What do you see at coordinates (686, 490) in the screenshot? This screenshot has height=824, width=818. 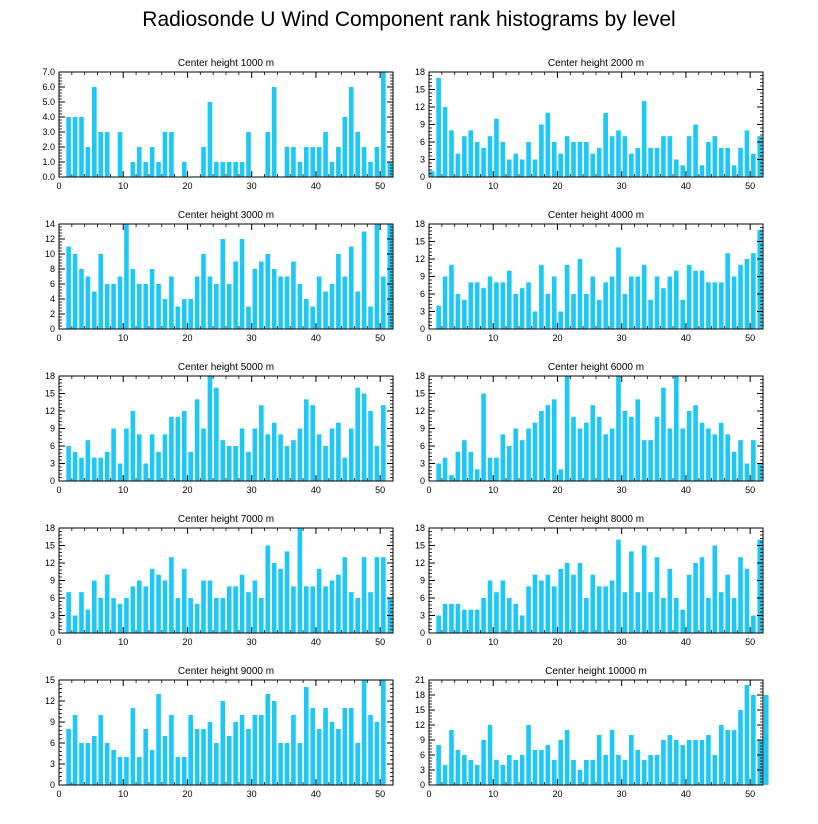 I see `x-tick-label: 40` at bounding box center [686, 490].